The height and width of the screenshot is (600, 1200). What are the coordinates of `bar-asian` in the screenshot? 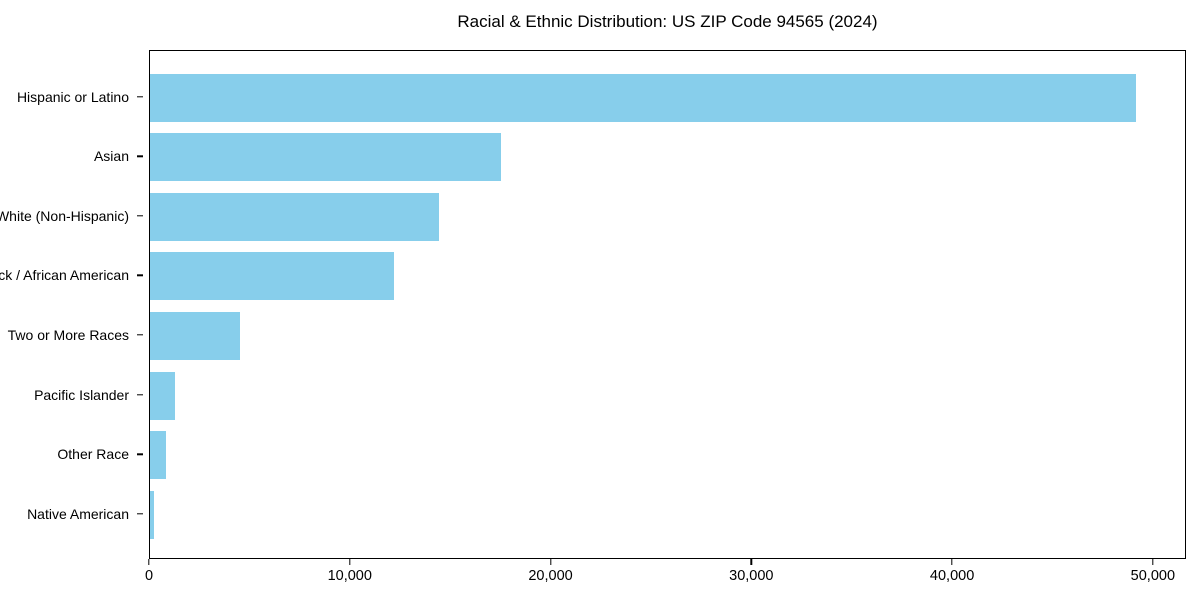 It's located at (325, 157).